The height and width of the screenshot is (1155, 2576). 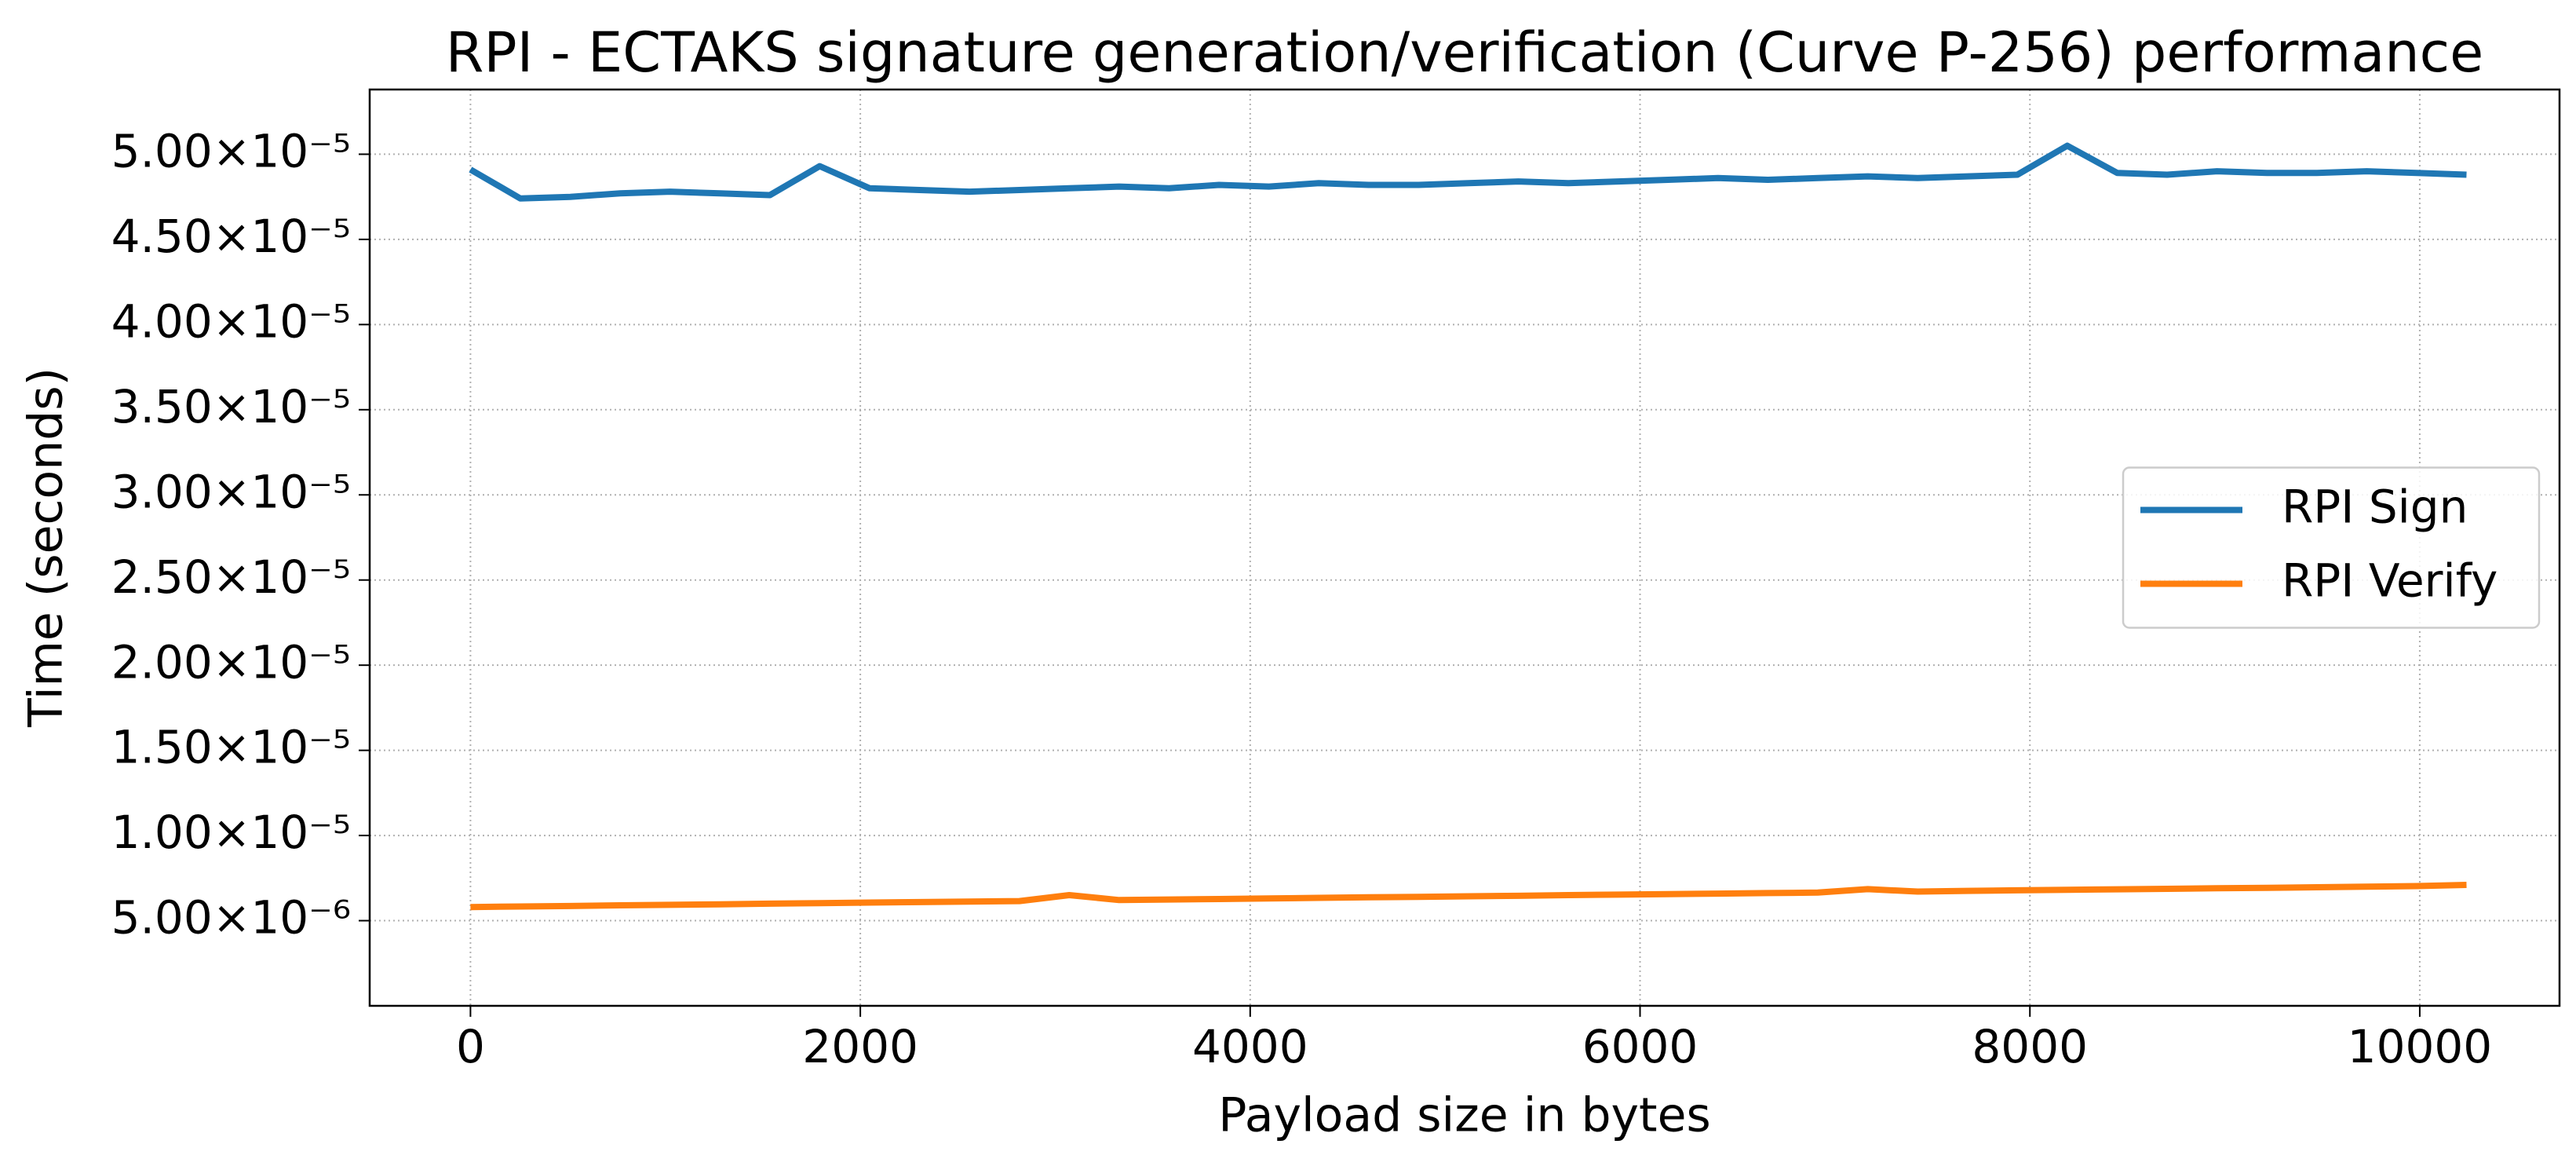 I want to click on x-axis-label: Payload size in bytes, so click(x=1464, y=1116).